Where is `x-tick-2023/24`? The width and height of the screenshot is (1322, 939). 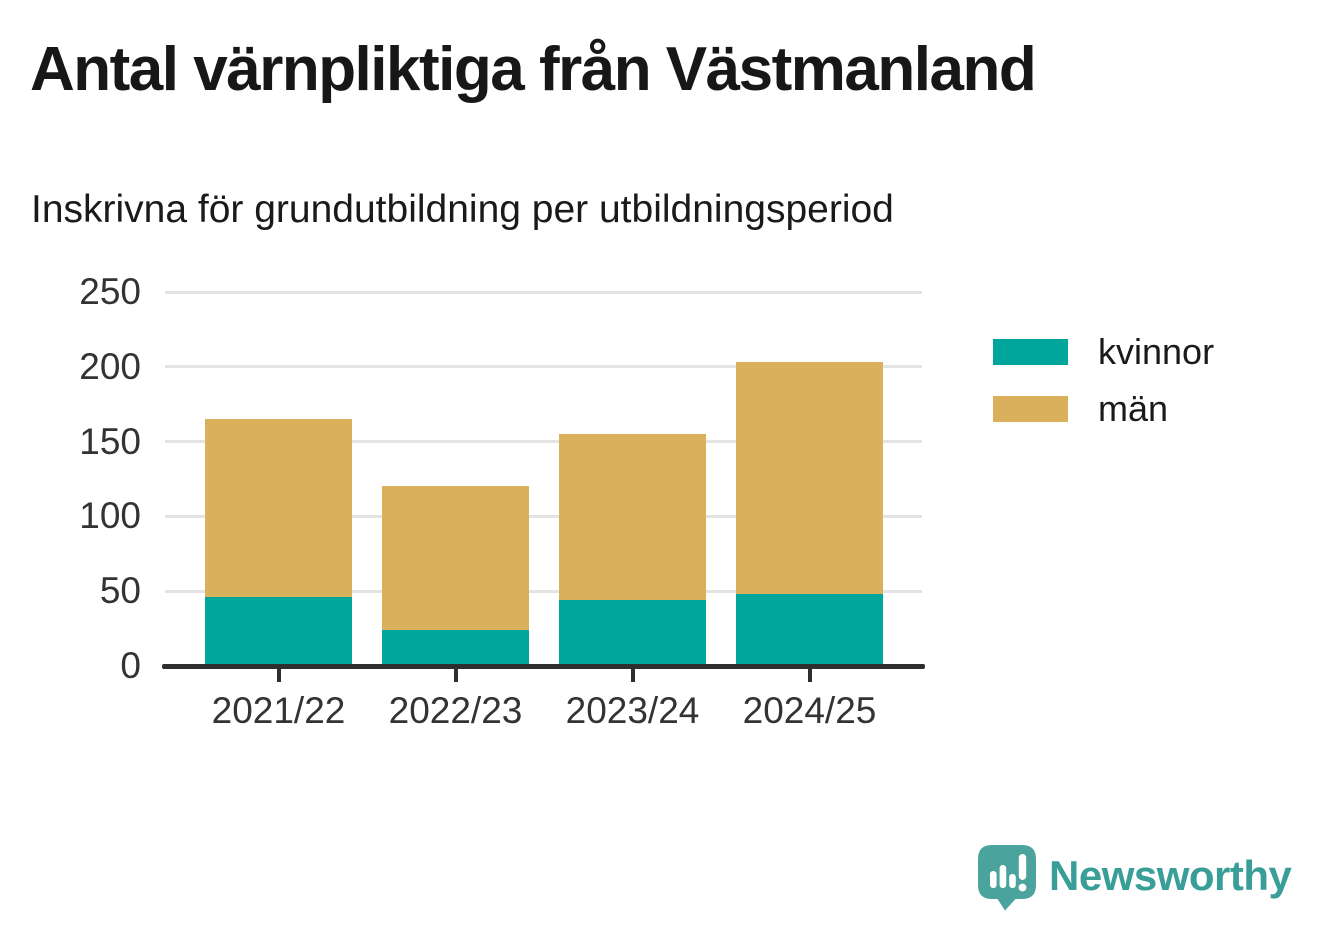
x-tick-2023/24 is located at coordinates (632, 675).